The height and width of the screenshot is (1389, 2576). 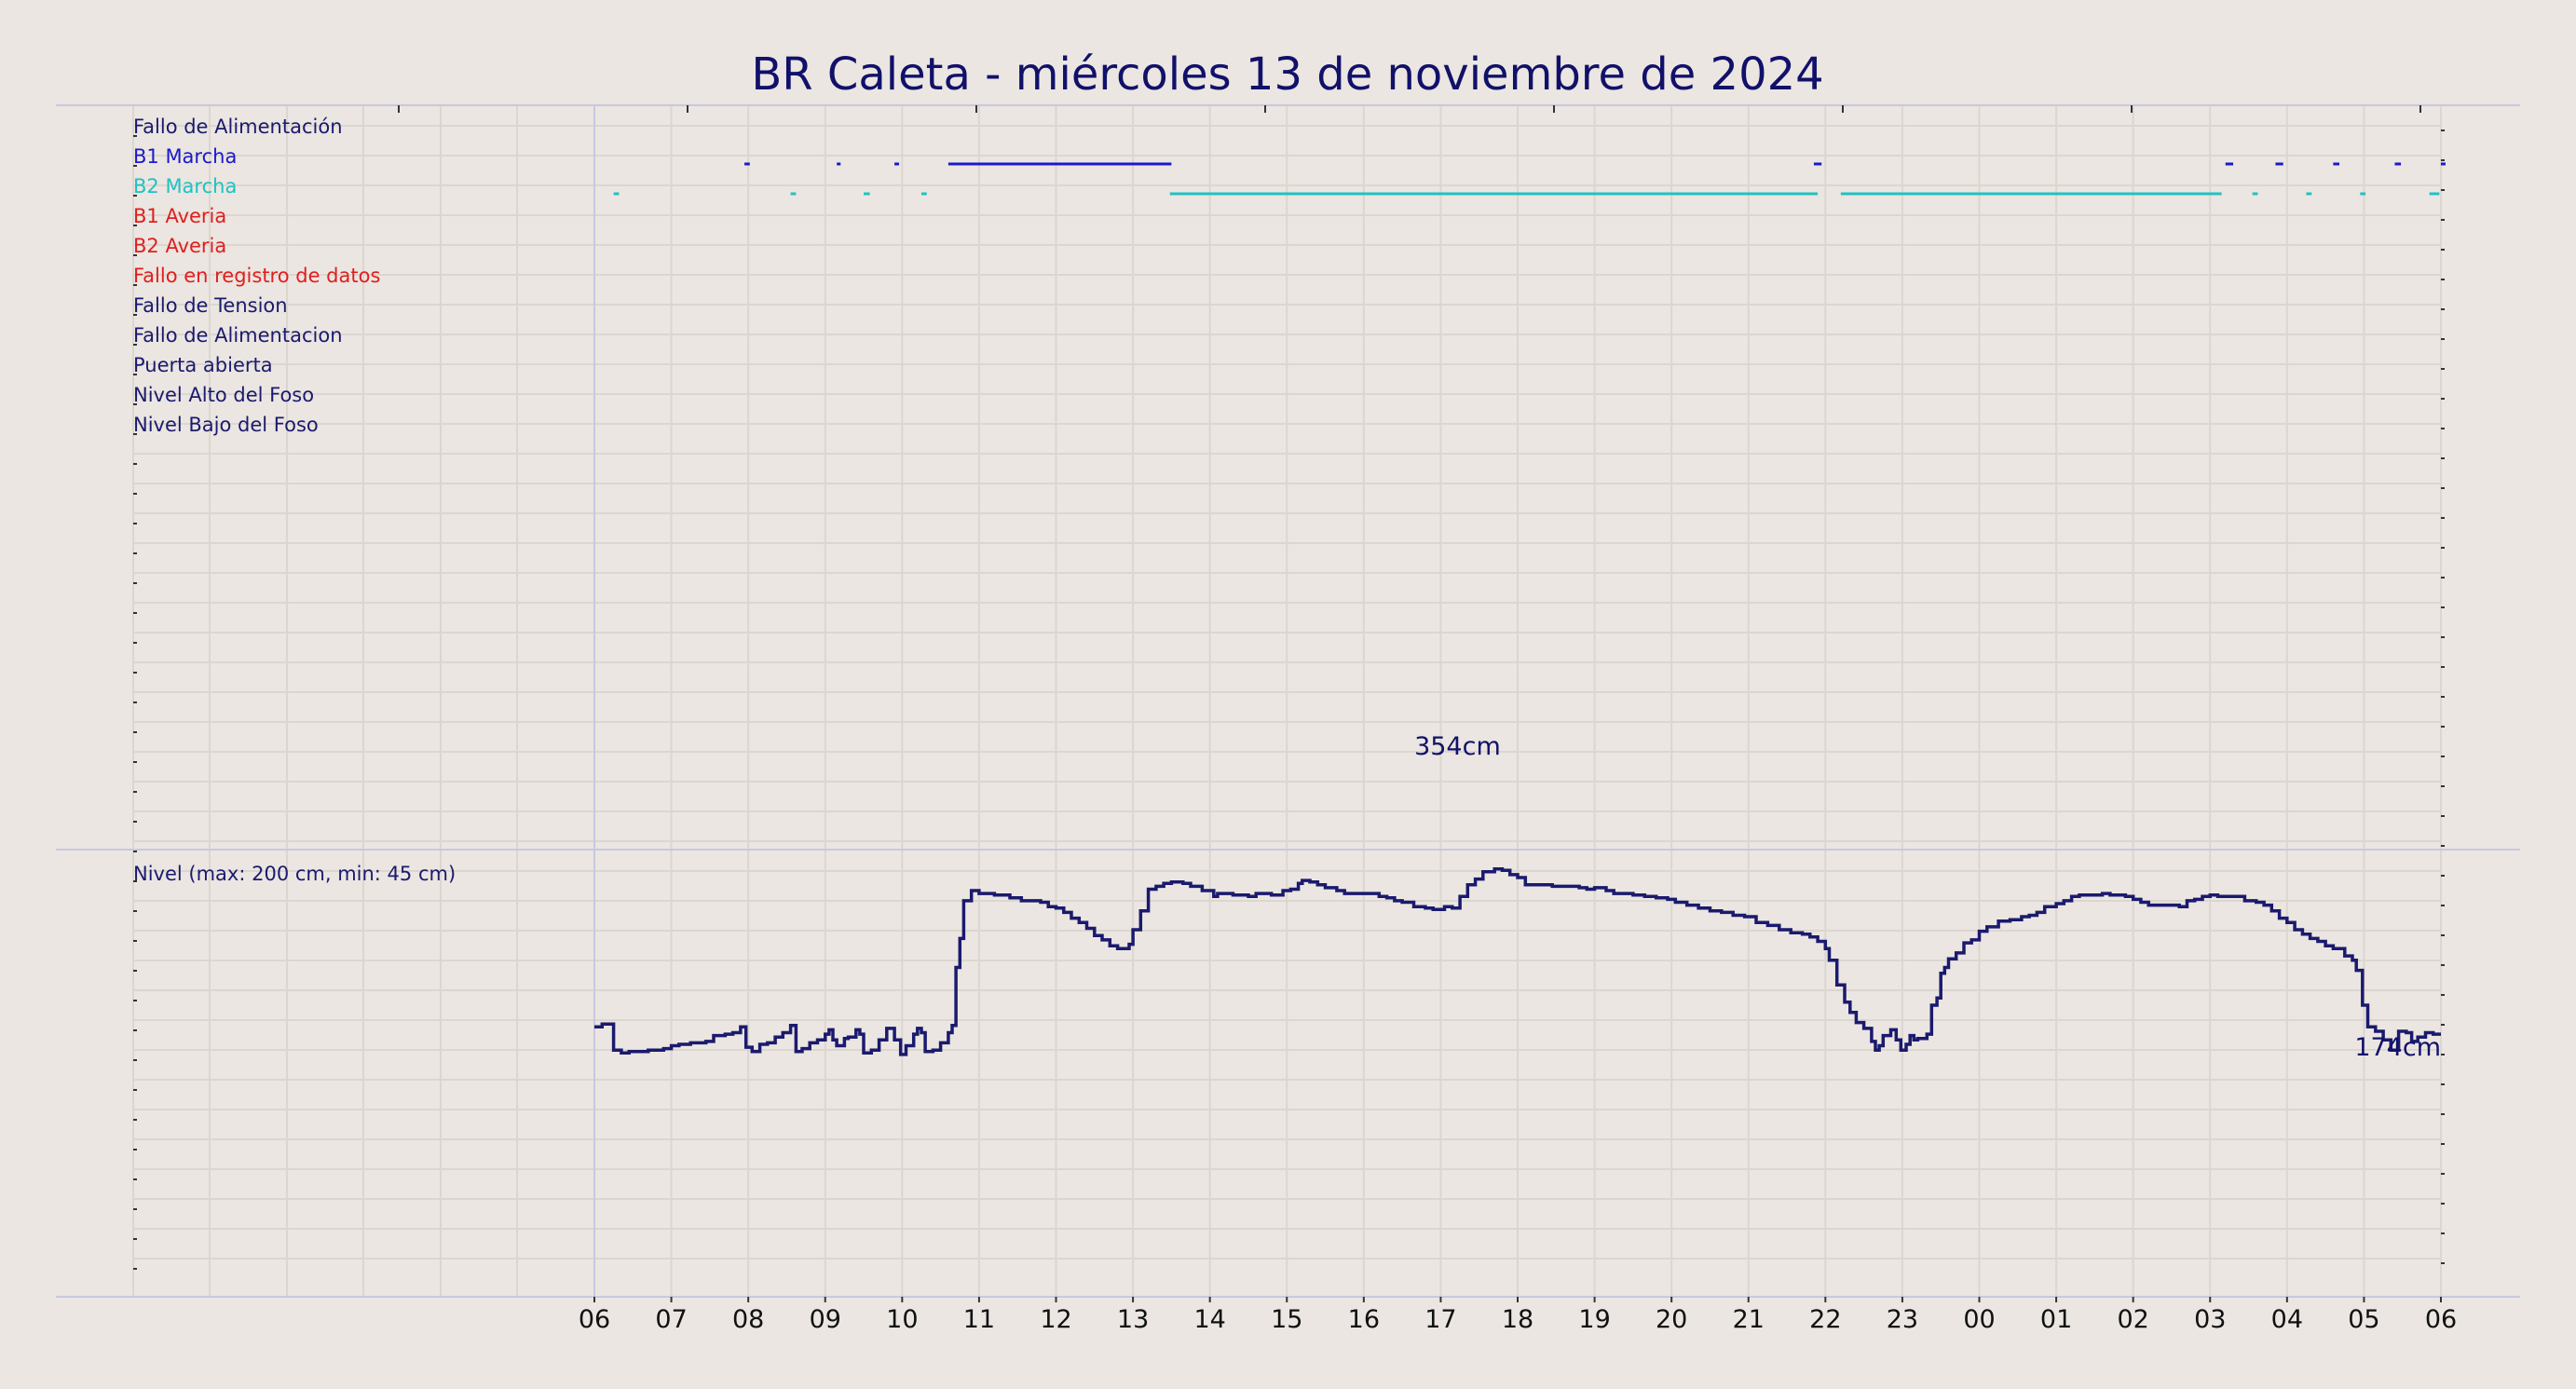 I want to click on x-tick-label: 23, so click(x=1902, y=1319).